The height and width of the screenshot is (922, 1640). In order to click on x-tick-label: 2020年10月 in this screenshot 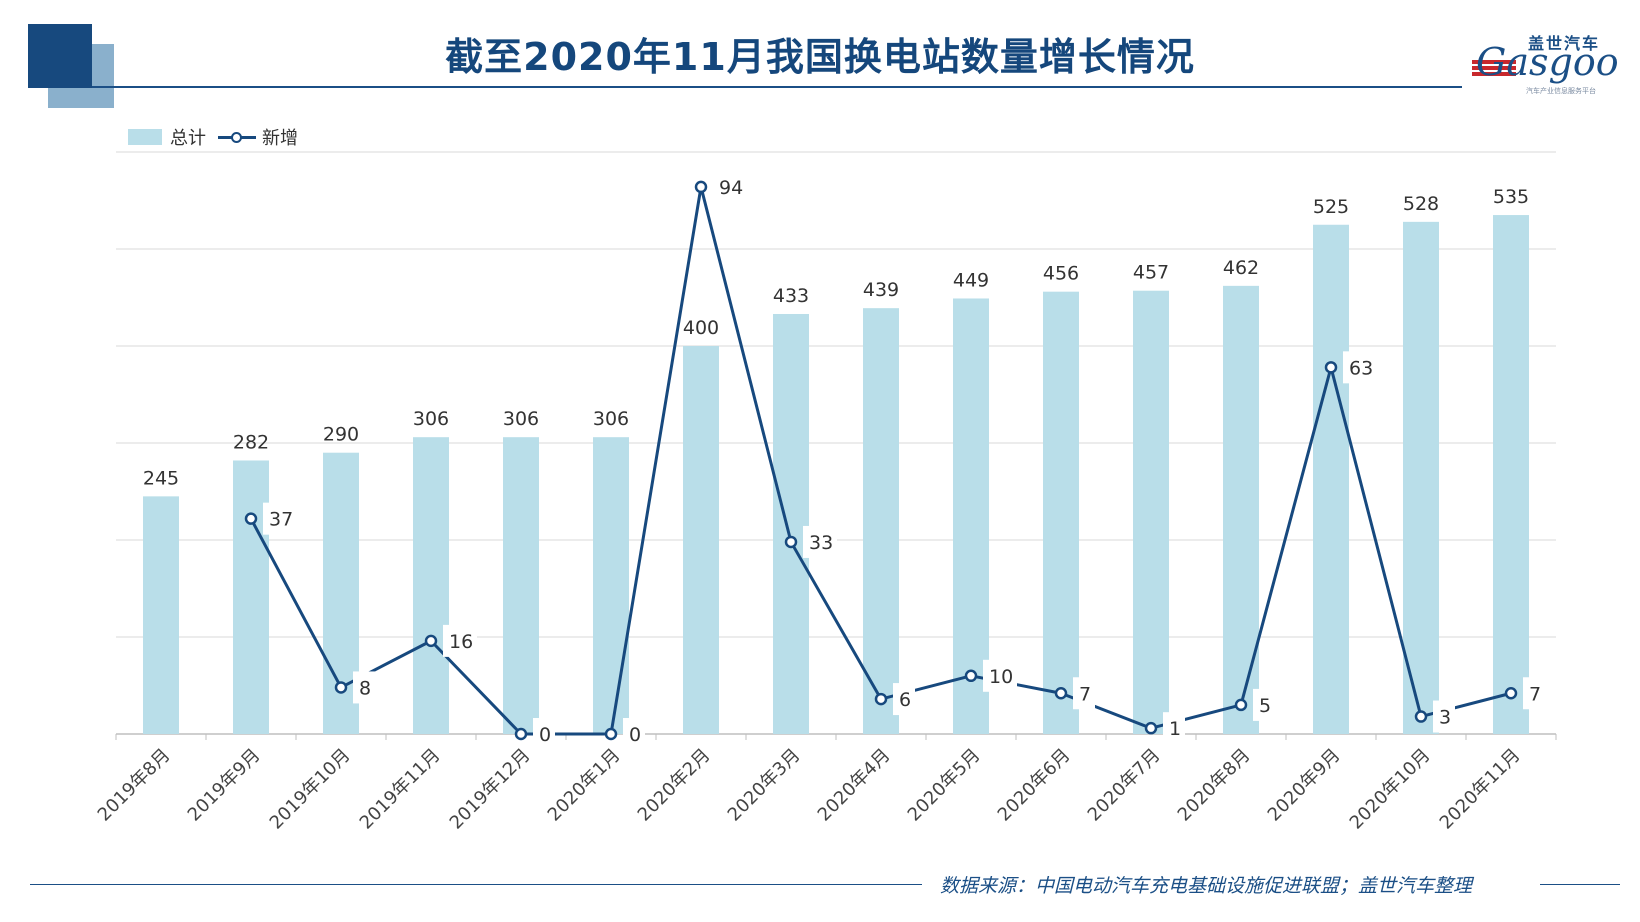, I will do `click(1390, 789)`.